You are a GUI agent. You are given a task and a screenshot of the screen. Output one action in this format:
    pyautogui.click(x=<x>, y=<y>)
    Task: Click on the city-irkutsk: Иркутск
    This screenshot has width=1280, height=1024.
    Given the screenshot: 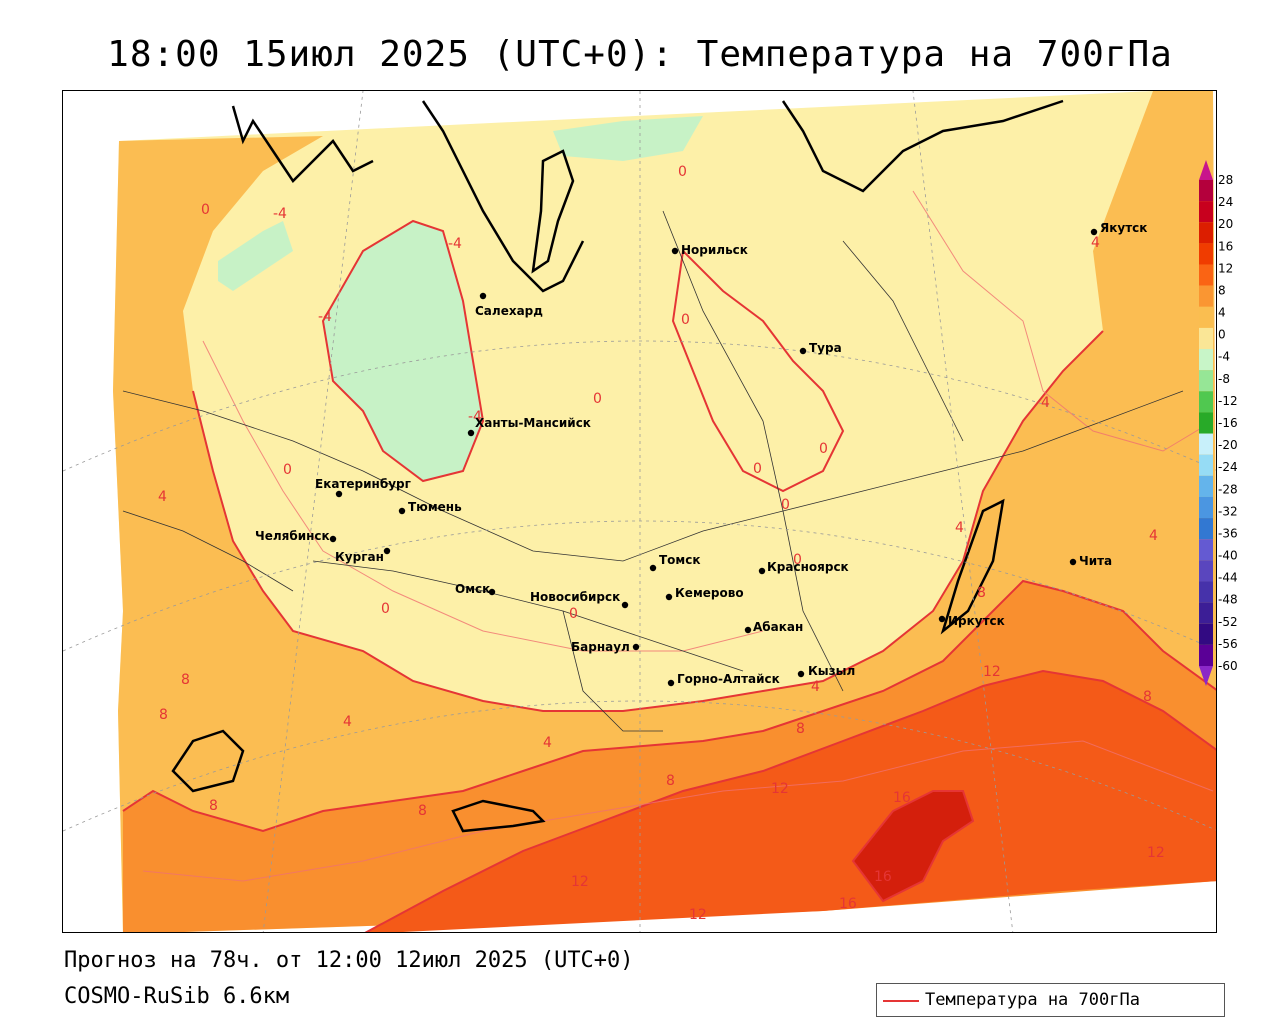 What is the action you would take?
    pyautogui.click(x=971, y=621)
    